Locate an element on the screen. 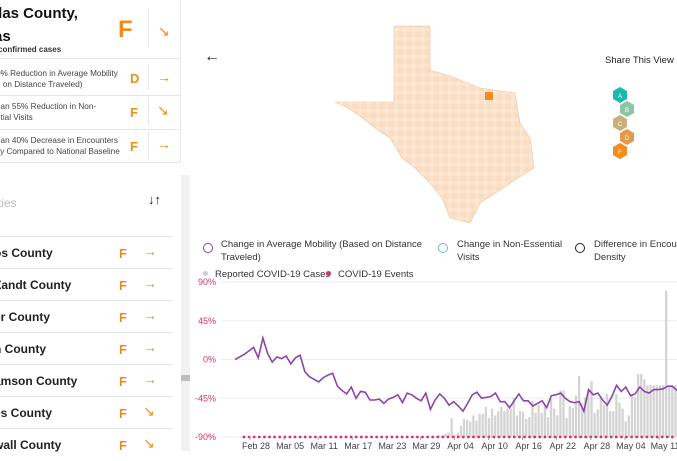 The image size is (677, 461). county-row: Zandt County F → is located at coordinates (86, 284).